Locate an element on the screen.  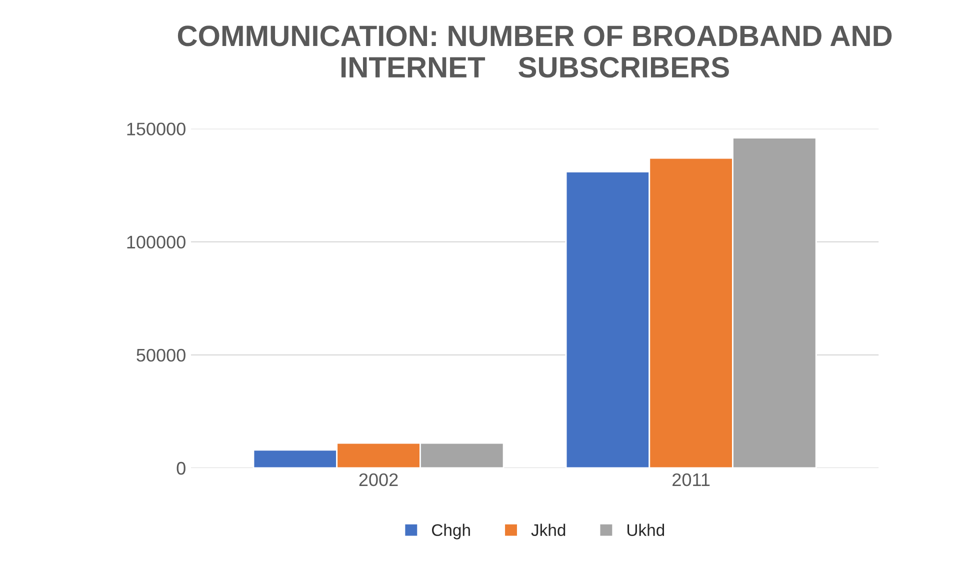
y-tick-label: 150000 is located at coordinates (156, 129).